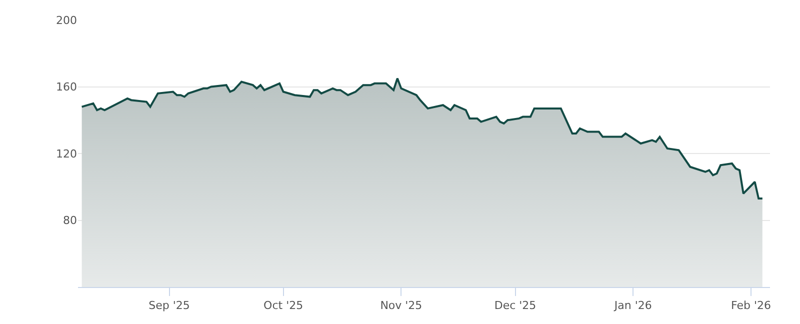  What do you see at coordinates (66, 87) in the screenshot?
I see `y-tick-label: 160` at bounding box center [66, 87].